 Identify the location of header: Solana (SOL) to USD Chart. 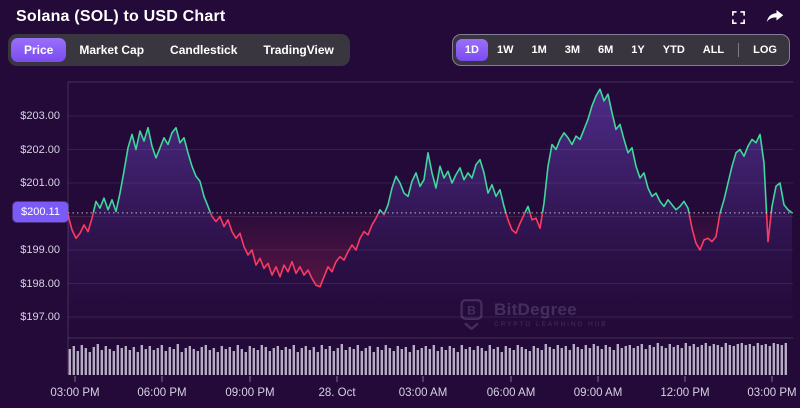
(400, 17).